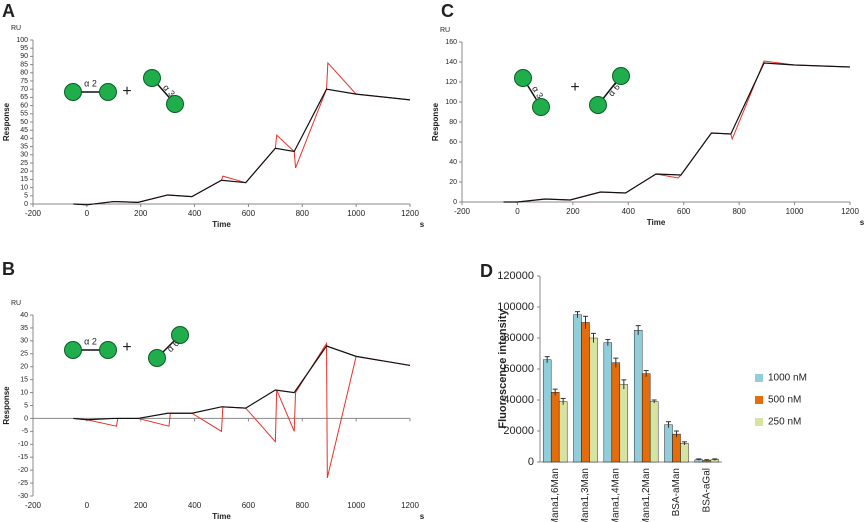 Image resolution: width=865 pixels, height=522 pixels. Describe the element at coordinates (356, 213) in the screenshot. I see `x-tick-label: 1000` at that location.